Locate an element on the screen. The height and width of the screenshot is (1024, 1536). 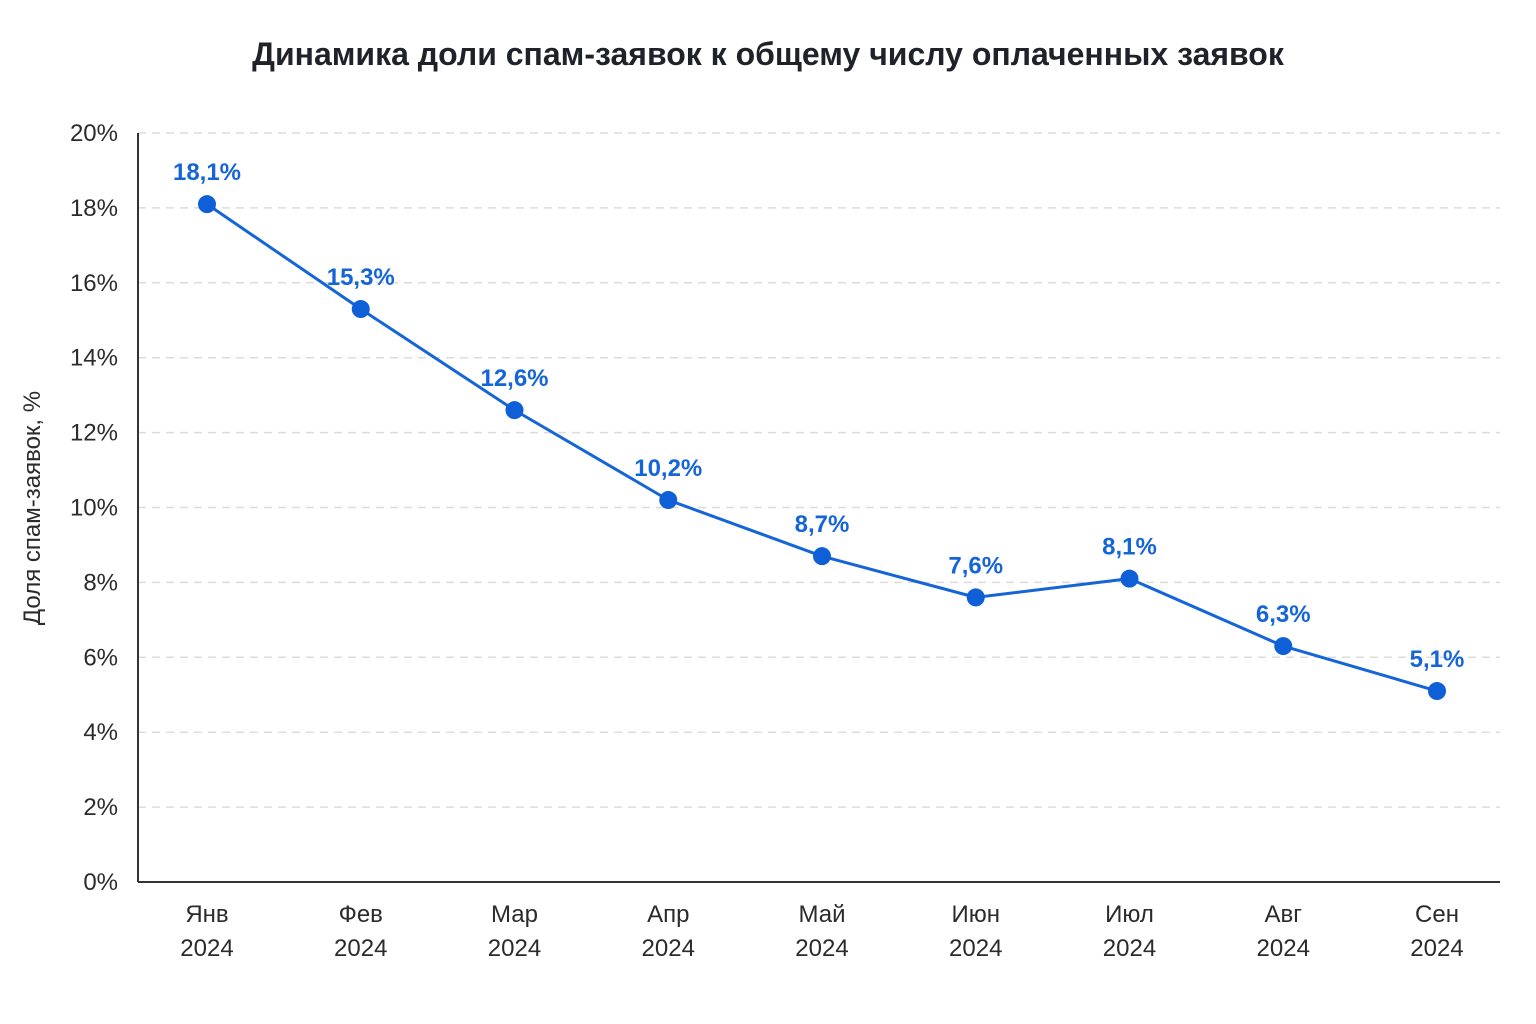
y-axis-ticks: 0% 2% 4% 6% 8% 10% 12% 14% 16% 18% 20% is located at coordinates (94, 508).